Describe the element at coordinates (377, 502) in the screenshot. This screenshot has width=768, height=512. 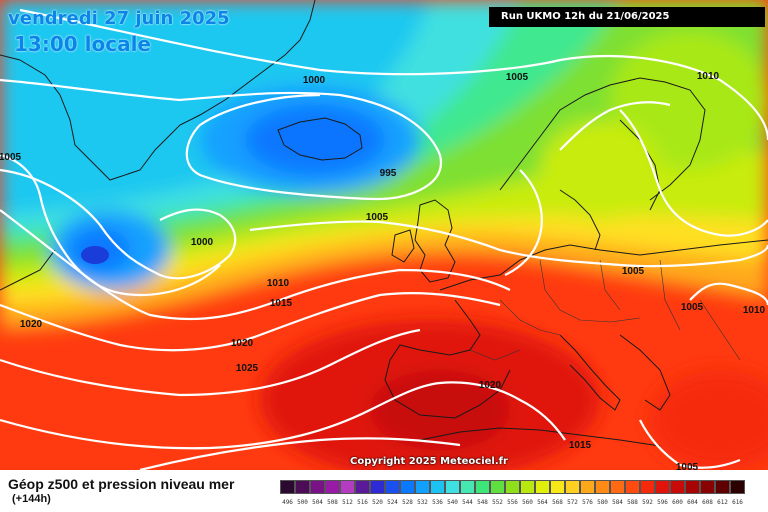
I see `scale-value: 520` at that location.